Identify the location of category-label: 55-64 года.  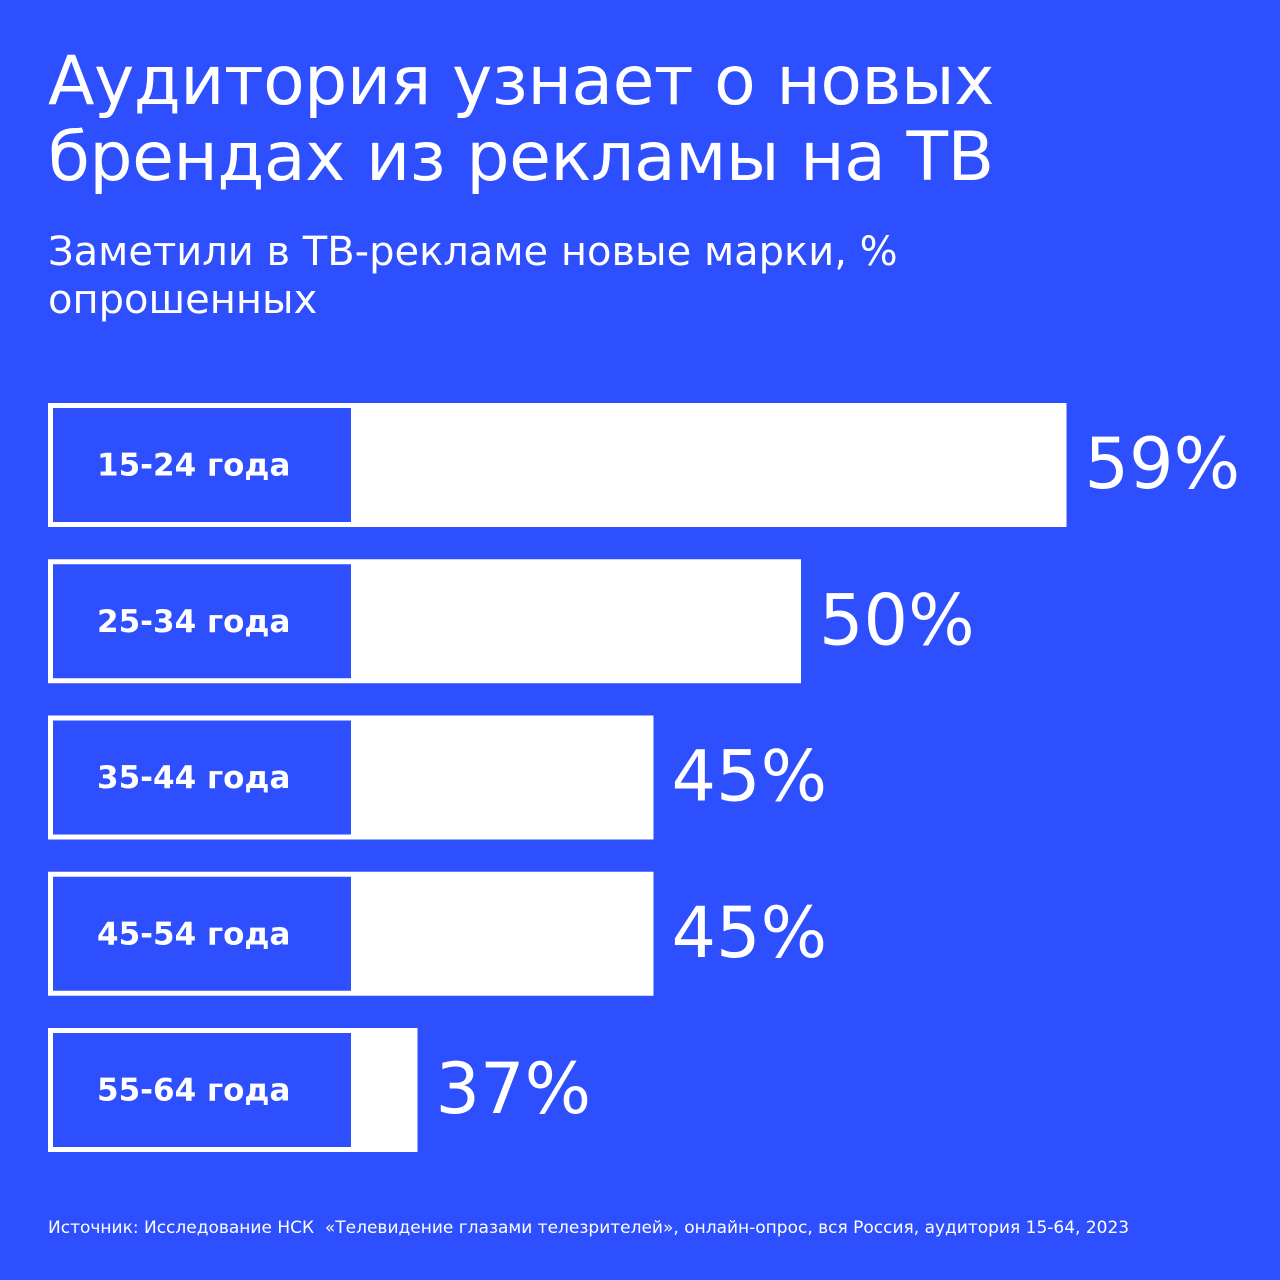
(193, 1091).